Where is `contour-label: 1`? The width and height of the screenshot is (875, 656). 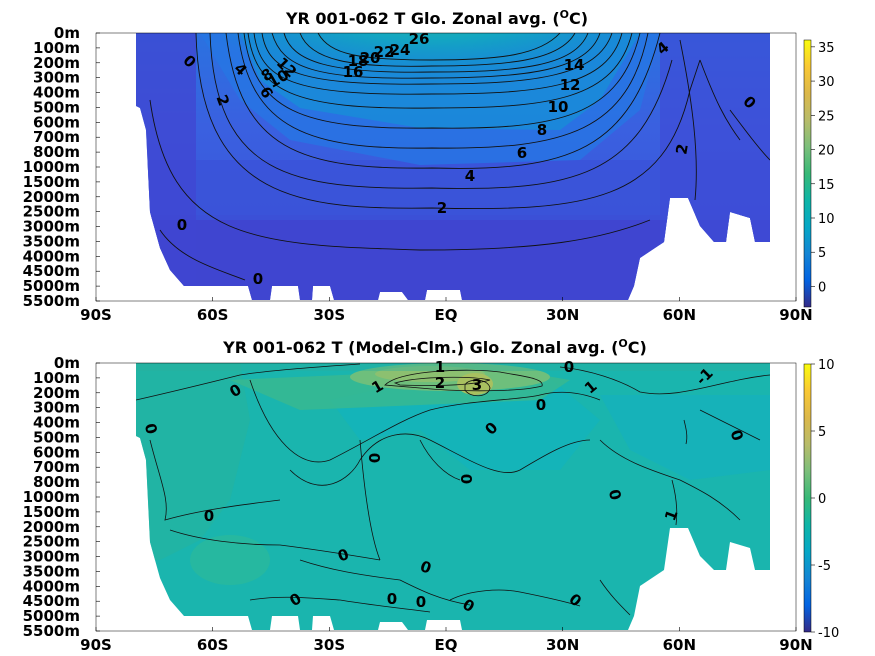 contour-label: 1 is located at coordinates (440, 367).